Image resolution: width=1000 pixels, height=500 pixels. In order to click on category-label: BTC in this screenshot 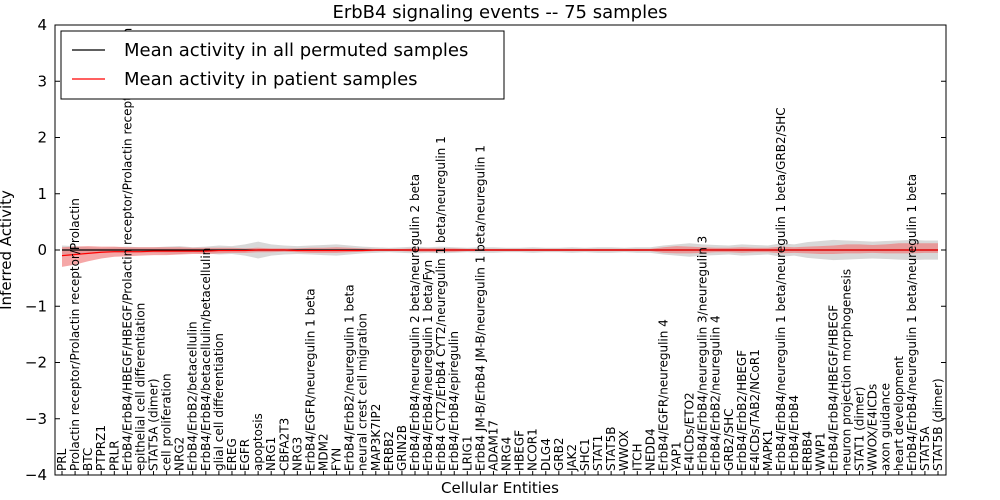, I will do `click(88, 459)`.